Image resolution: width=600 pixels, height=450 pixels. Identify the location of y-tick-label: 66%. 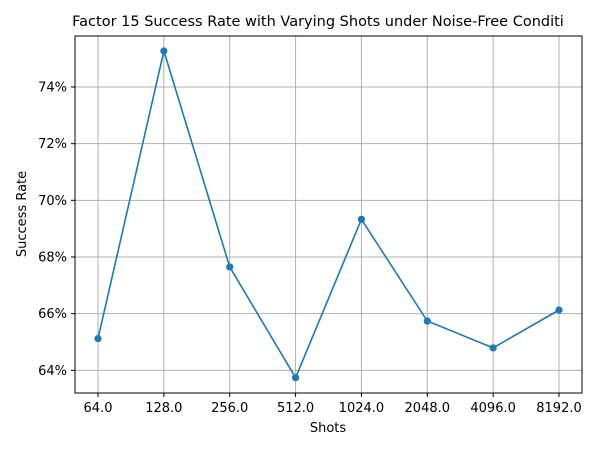
(52, 314).